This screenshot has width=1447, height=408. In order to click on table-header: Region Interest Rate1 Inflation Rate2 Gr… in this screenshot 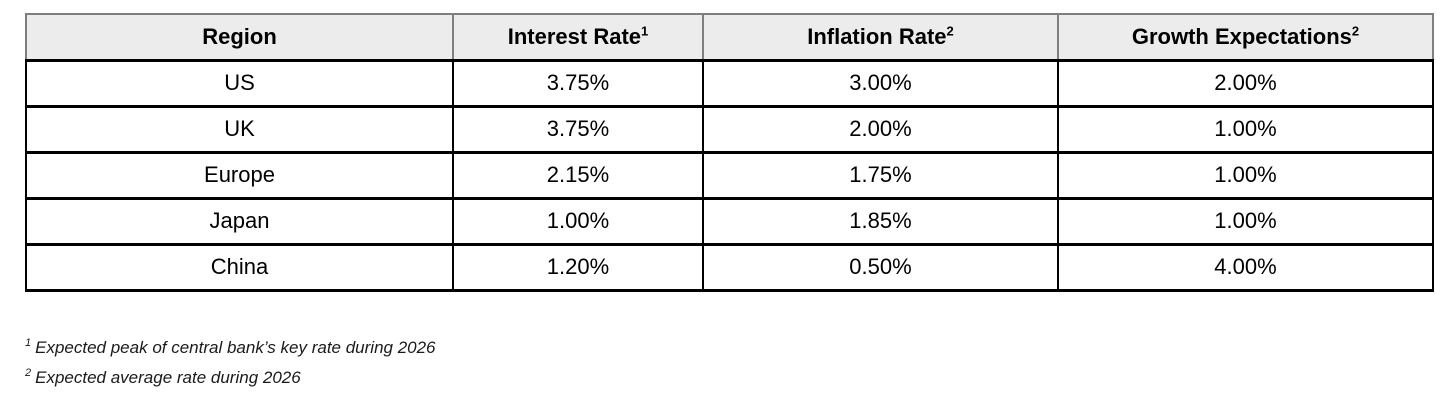, I will do `click(729, 37)`.